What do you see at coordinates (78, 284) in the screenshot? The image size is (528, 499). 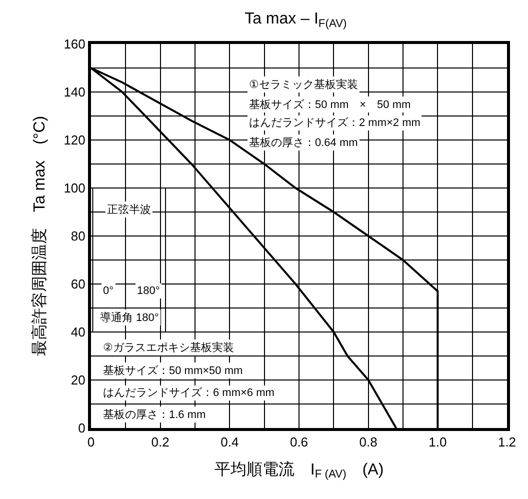 I see `y-tick-label: 60` at bounding box center [78, 284].